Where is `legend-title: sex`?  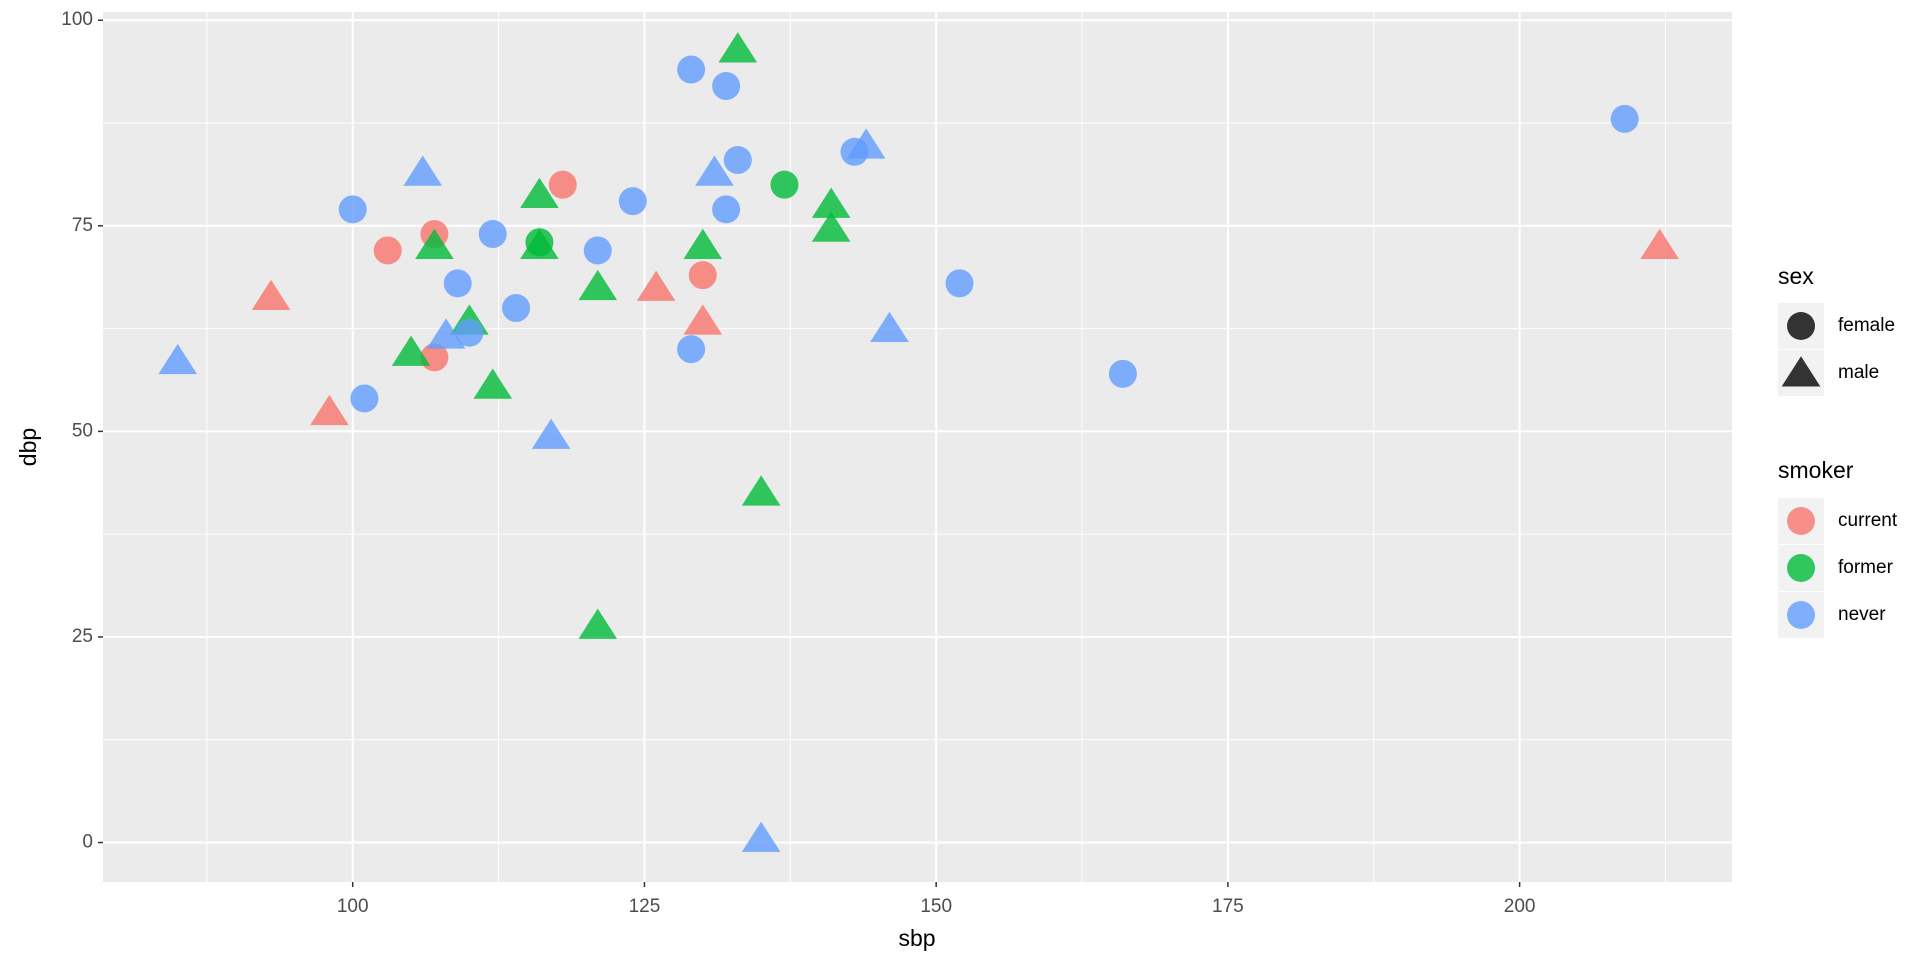
legend-title: sex is located at coordinates (1796, 276).